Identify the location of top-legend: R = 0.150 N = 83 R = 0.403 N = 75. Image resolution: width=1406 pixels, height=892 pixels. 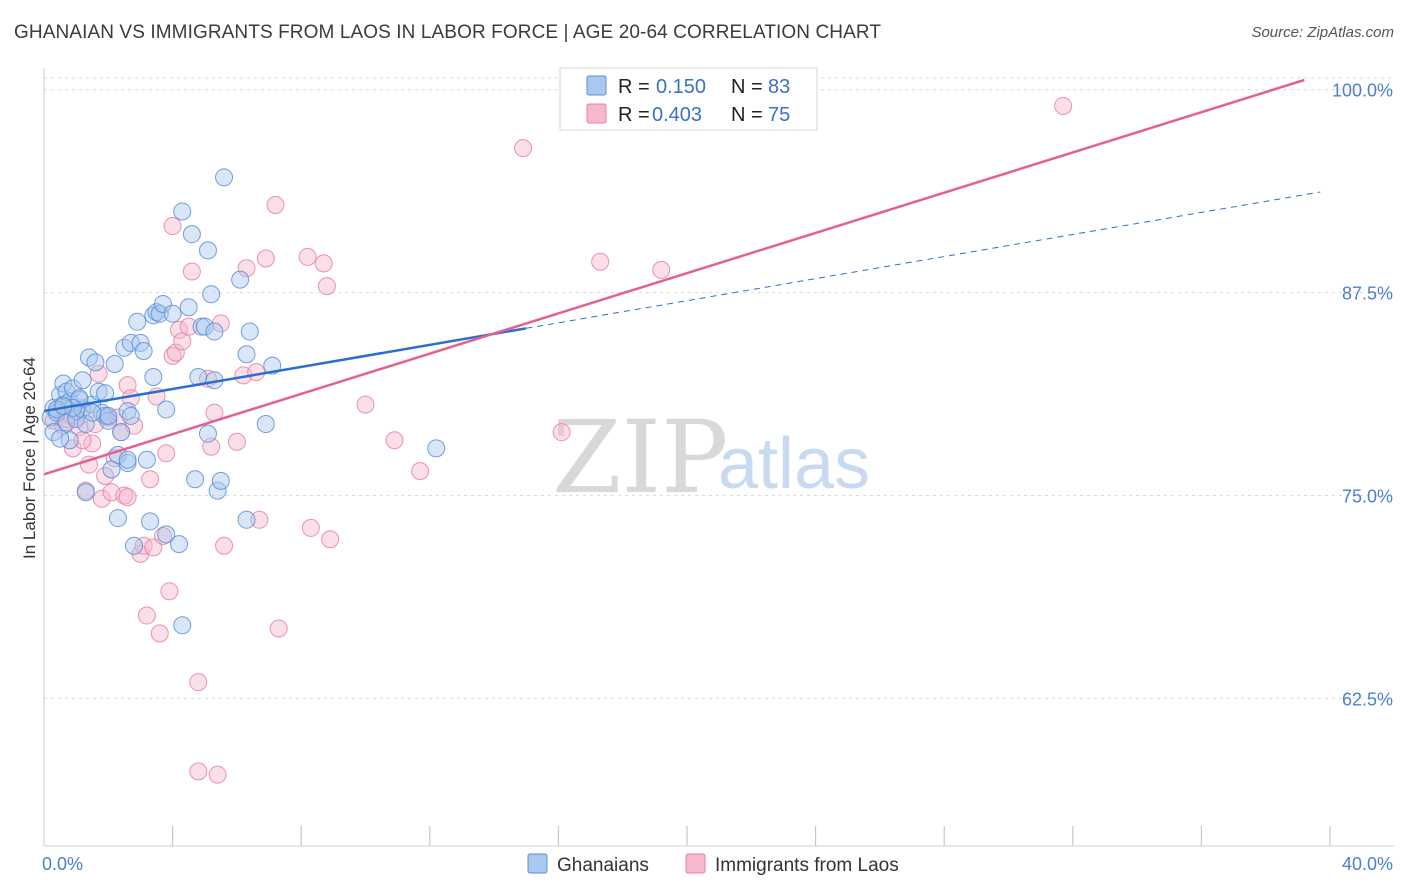
(688, 99).